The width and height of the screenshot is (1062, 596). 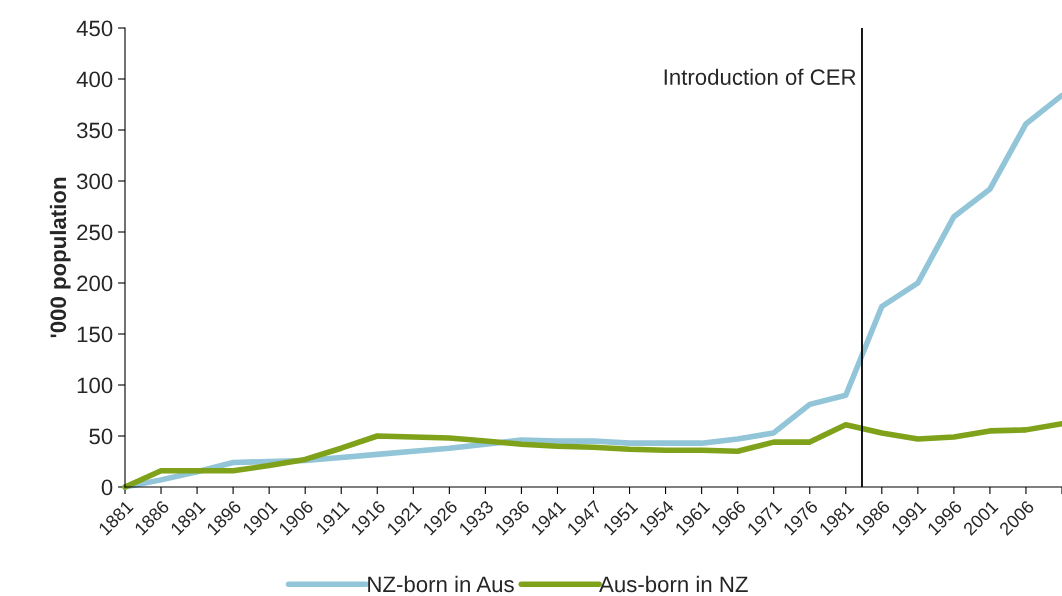 What do you see at coordinates (95, 232) in the screenshot?
I see `y-tick-label: 250` at bounding box center [95, 232].